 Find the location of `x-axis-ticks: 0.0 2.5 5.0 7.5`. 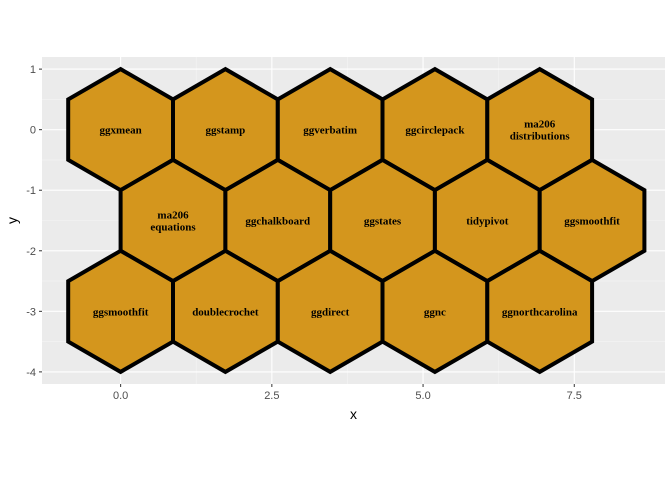

x-axis-ticks: 0.0 2.5 5.0 7.5 is located at coordinates (347, 393).